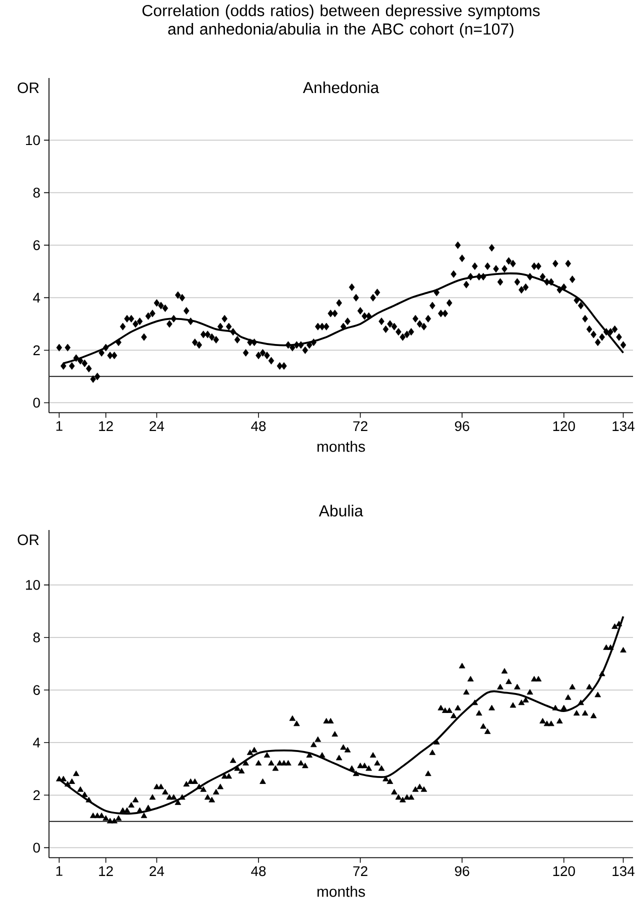 This screenshot has width=643, height=916. I want to click on chart-title: Correlation (odds ratios) between depressive symptoms and anhedonia/abulia in the ABC cohort (n=107), so click(341, 21).